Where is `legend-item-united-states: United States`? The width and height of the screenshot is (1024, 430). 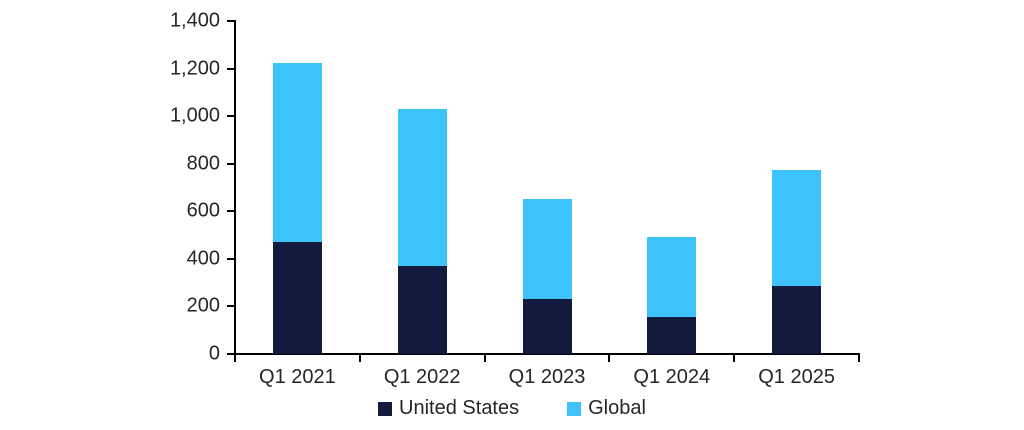
legend-item-united-states: United States is located at coordinates (448, 408).